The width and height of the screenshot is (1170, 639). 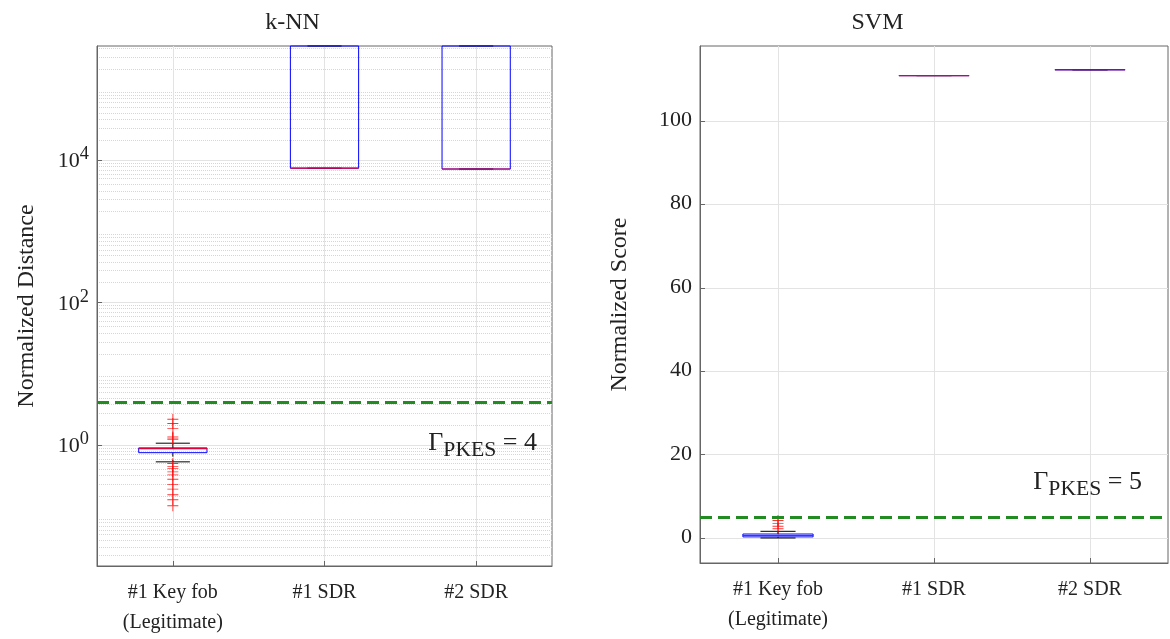 I want to click on y-tick-label: 10$^{0}$, so click(x=73, y=443).